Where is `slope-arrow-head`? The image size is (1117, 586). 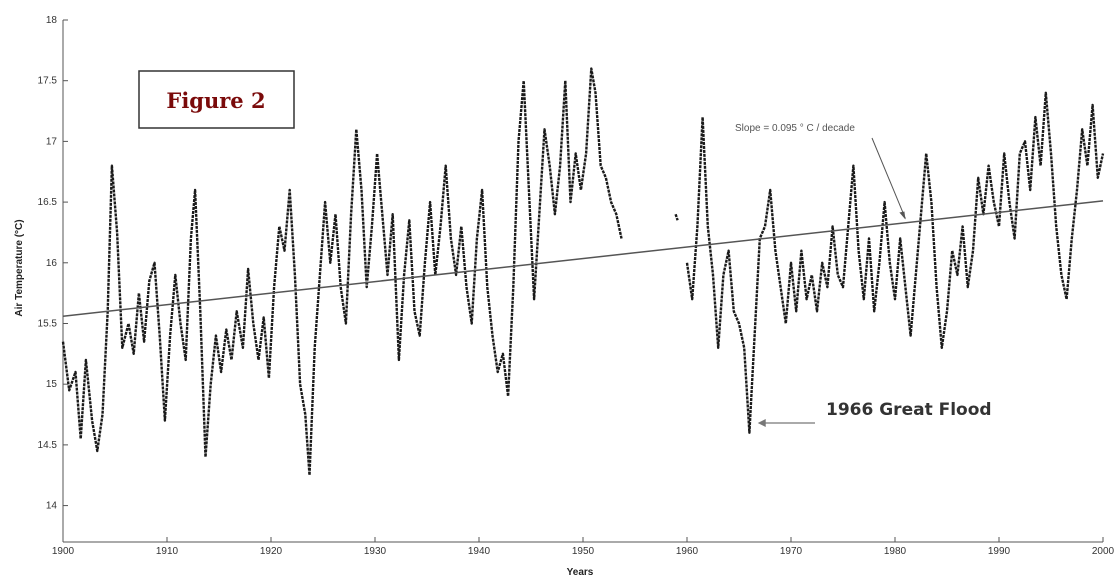 slope-arrow-head is located at coordinates (902, 215).